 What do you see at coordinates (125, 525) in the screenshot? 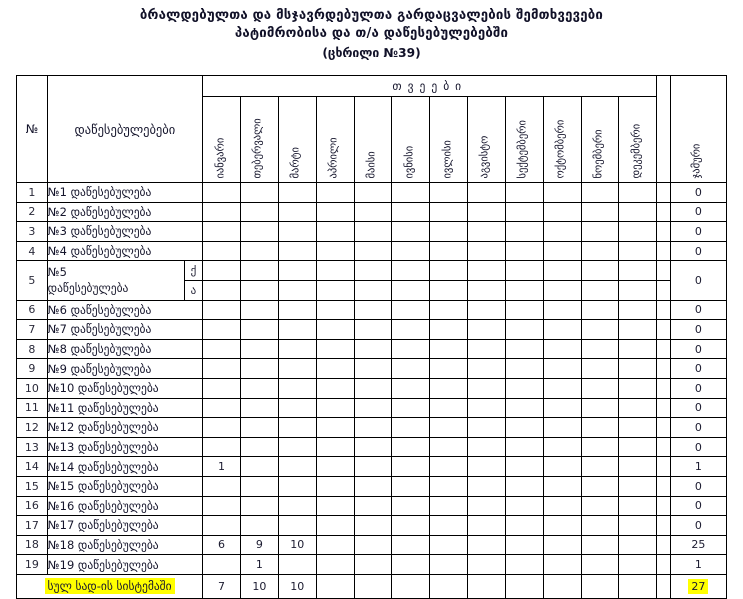
I see `row-facility-name: №17 დაწესებულება` at bounding box center [125, 525].